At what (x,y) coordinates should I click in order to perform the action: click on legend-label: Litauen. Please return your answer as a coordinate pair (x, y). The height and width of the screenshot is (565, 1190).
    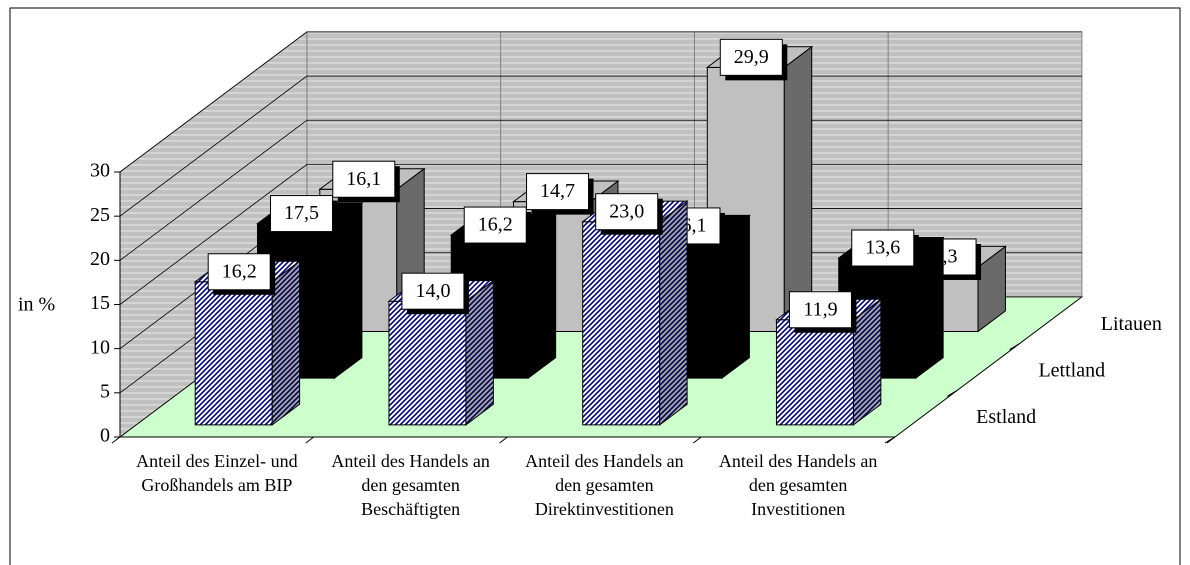
    Looking at the image, I should click on (1131, 324).